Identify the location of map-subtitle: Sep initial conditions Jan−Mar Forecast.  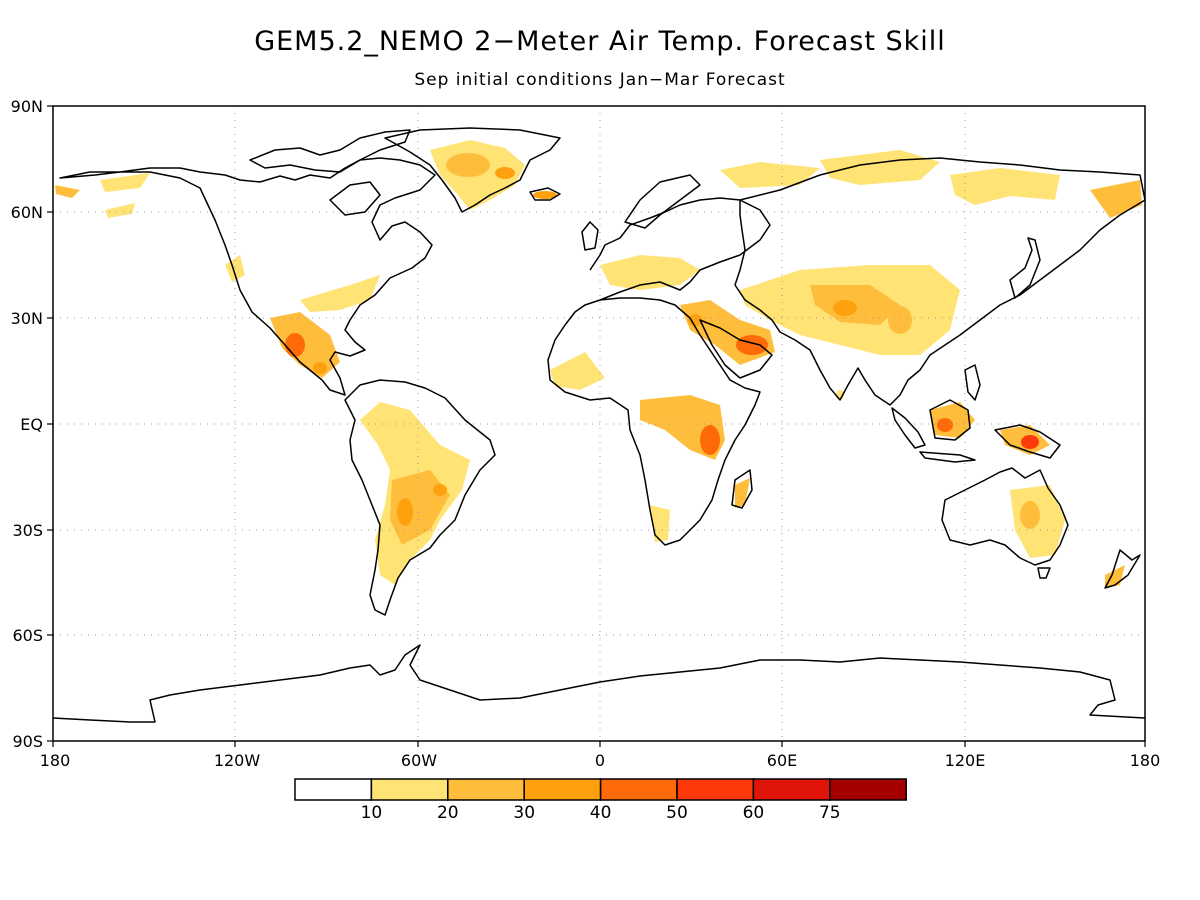
(600, 80).